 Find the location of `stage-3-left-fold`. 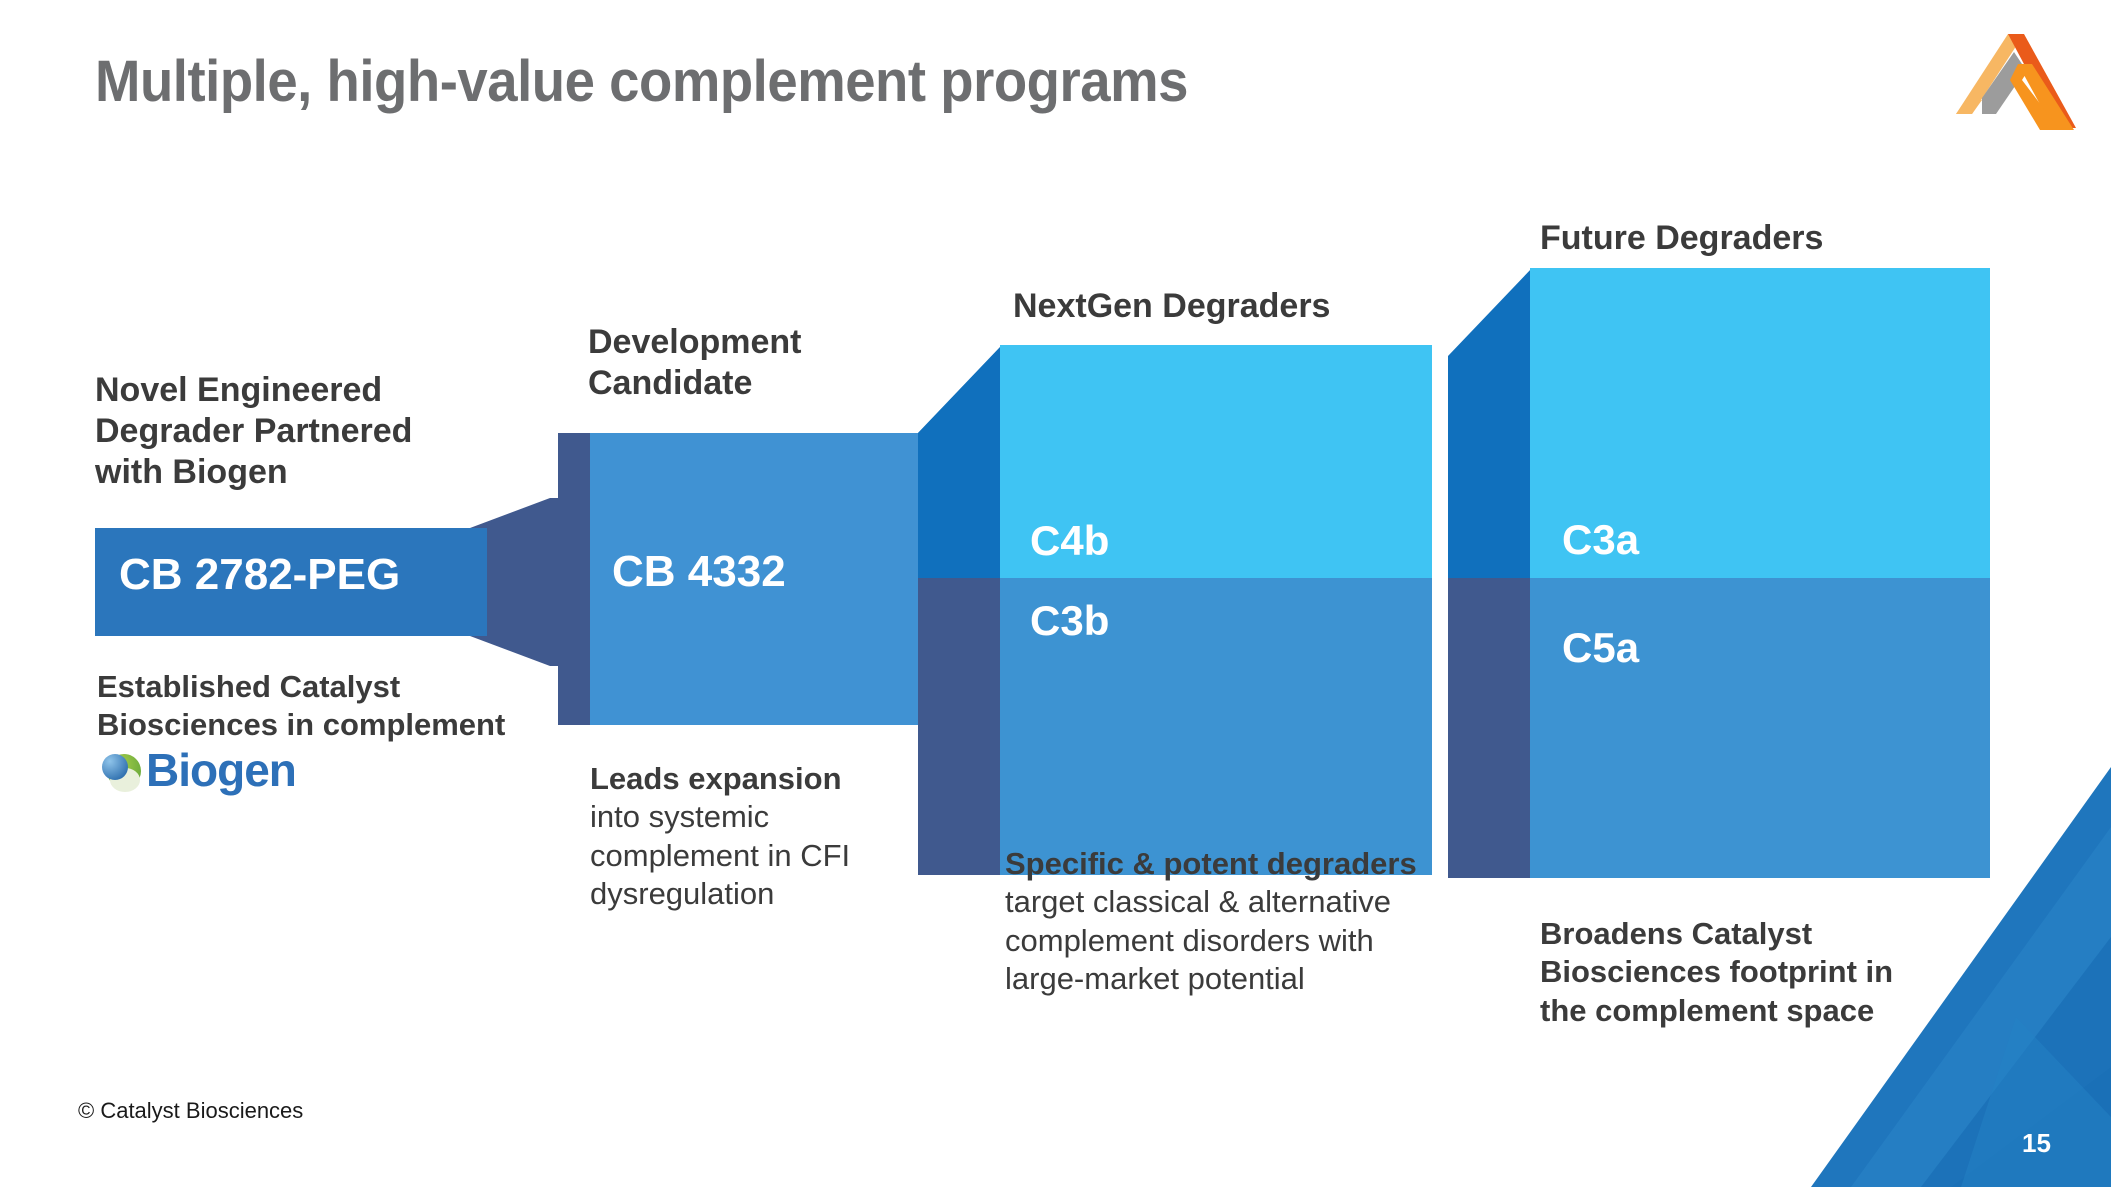

stage-3-left-fold is located at coordinates (960, 610).